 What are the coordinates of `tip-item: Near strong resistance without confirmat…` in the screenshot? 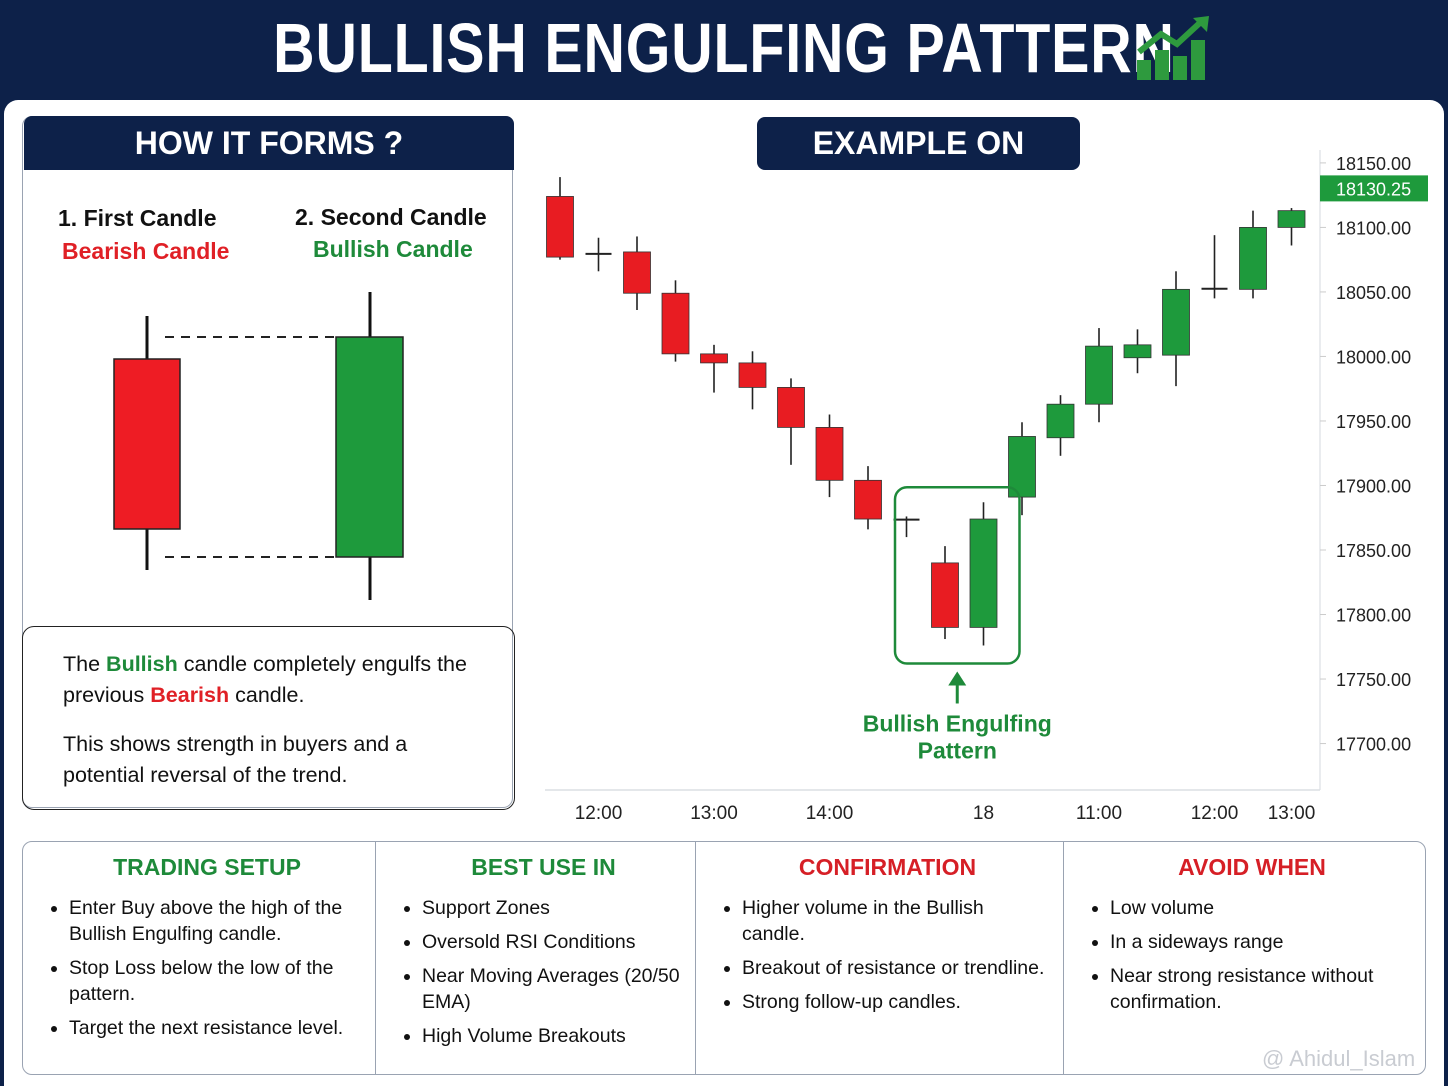 It's located at (1260, 989).